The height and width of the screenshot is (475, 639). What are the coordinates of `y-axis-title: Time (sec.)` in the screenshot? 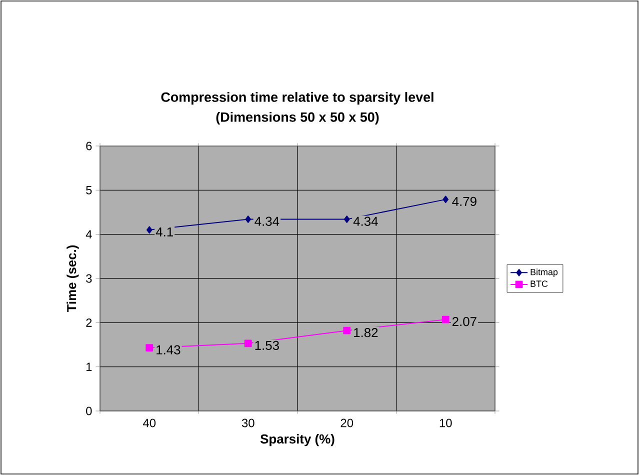 It's located at (72, 278).